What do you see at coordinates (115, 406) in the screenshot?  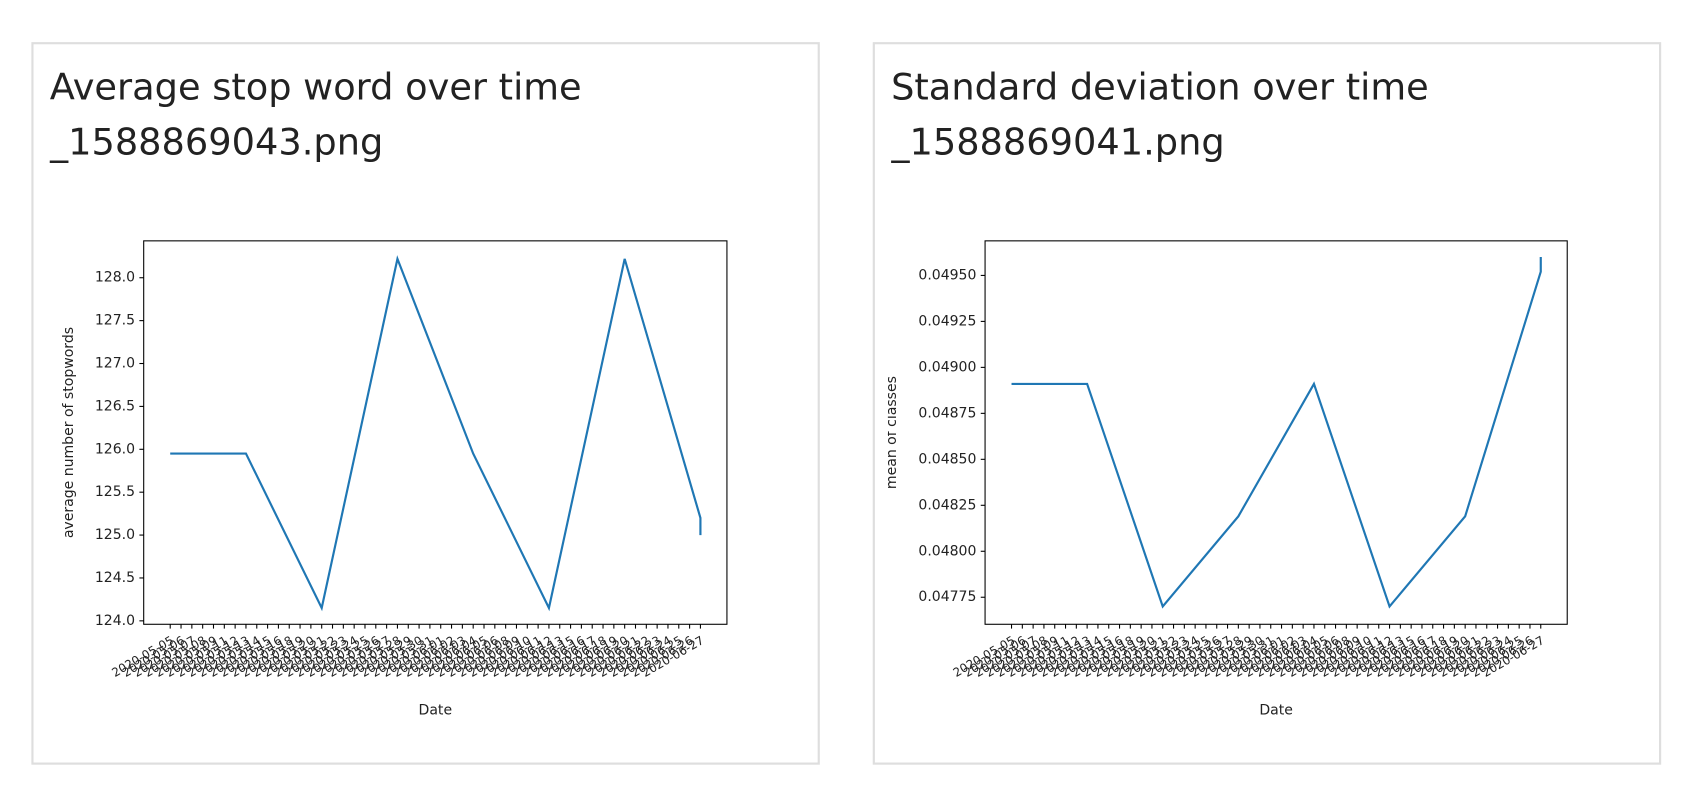 I see `y-tick-label: 126.5` at bounding box center [115, 406].